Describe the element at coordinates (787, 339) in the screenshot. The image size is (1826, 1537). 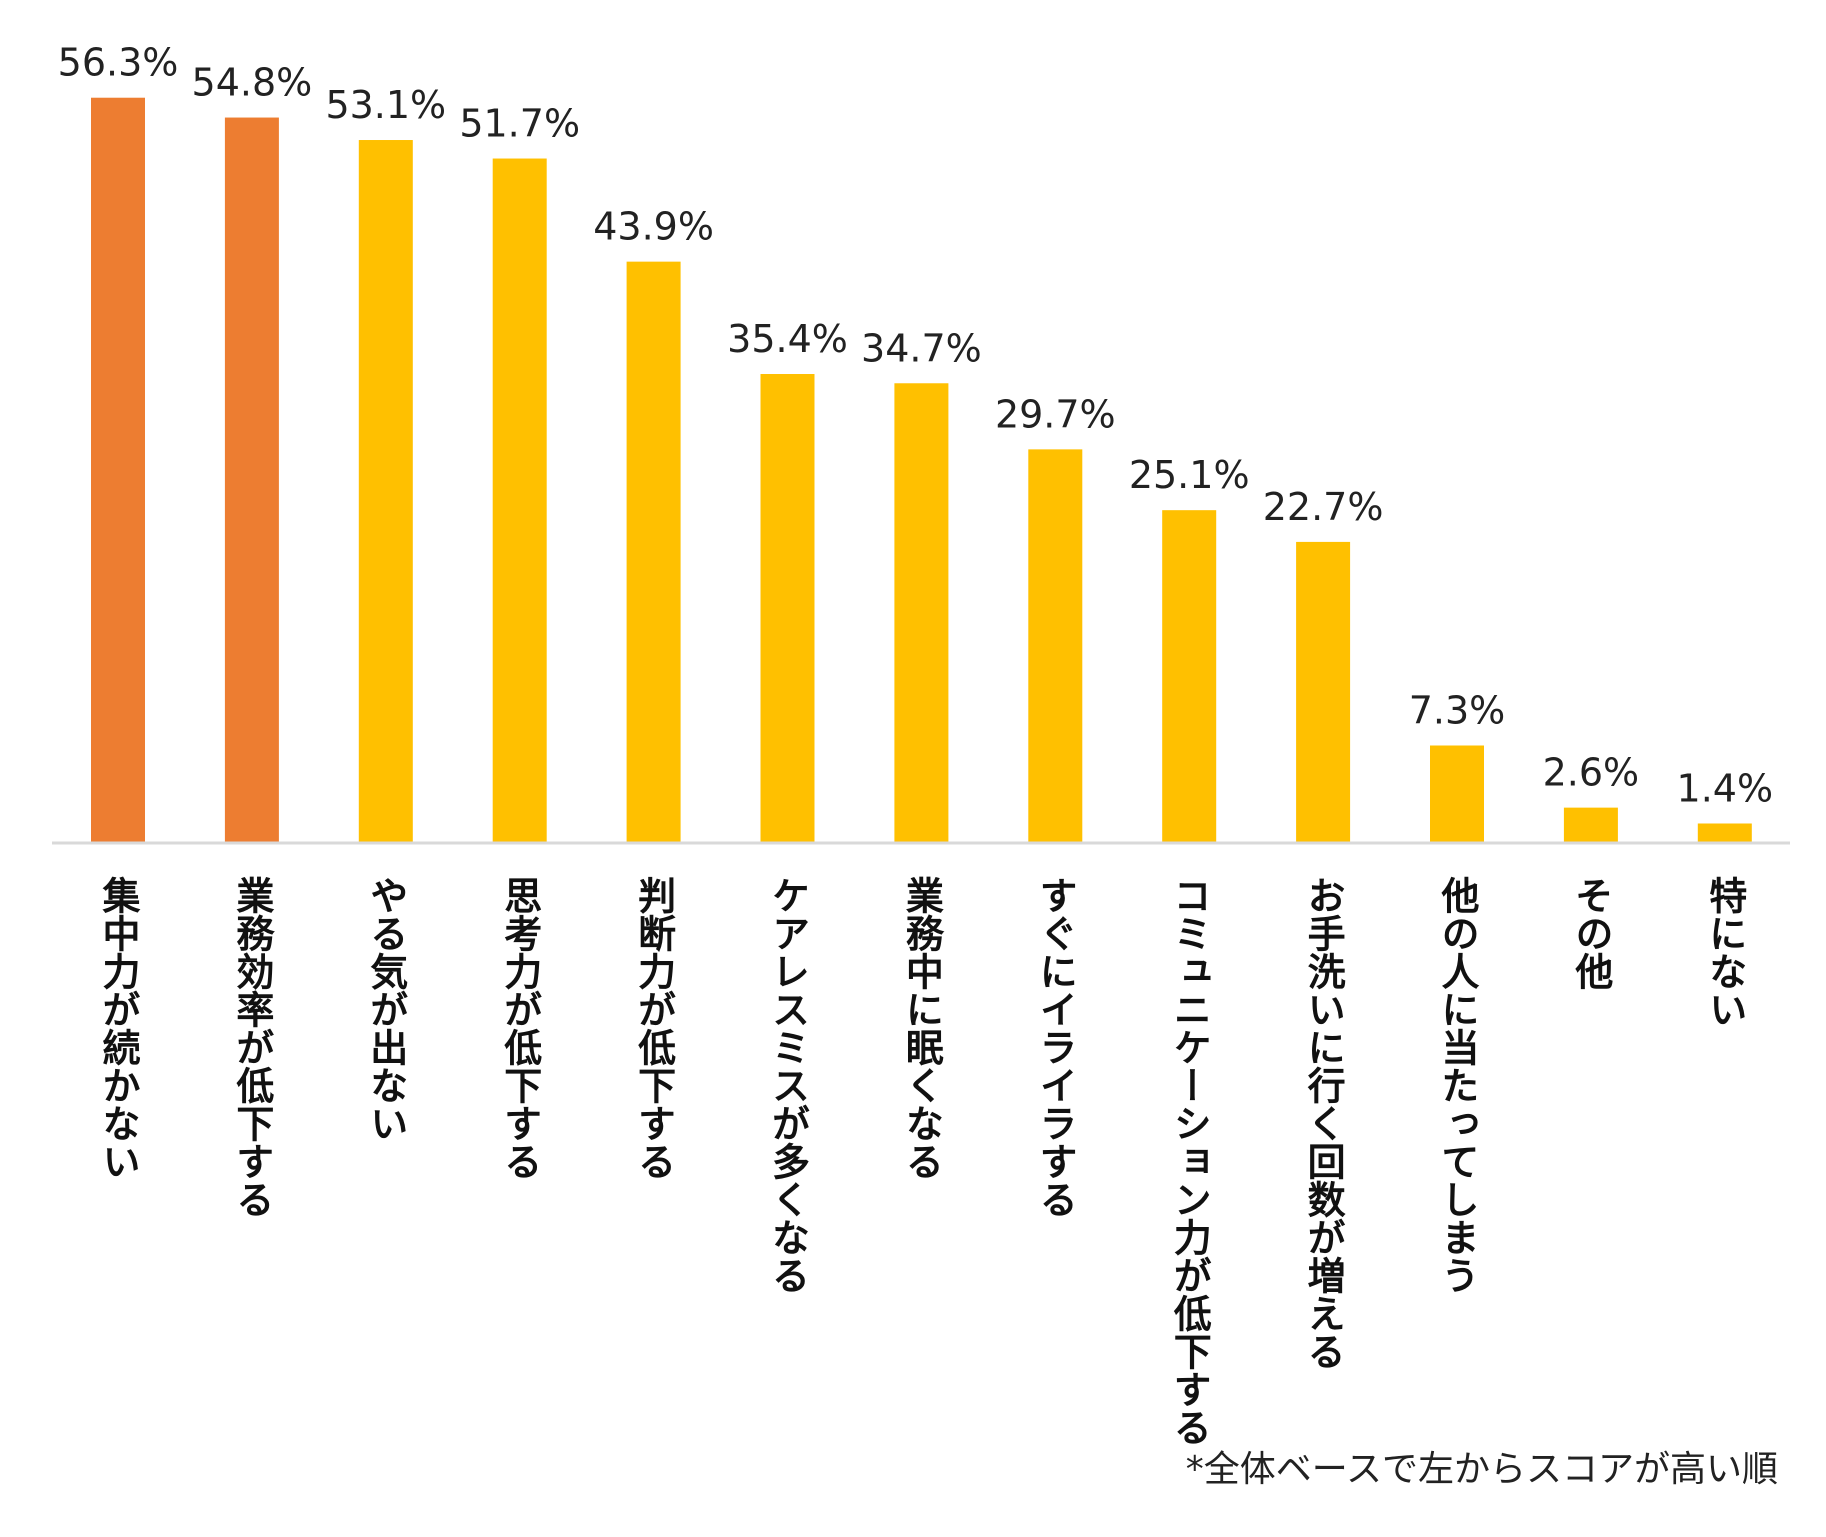
I see `value-label-6: 35.4%` at that location.